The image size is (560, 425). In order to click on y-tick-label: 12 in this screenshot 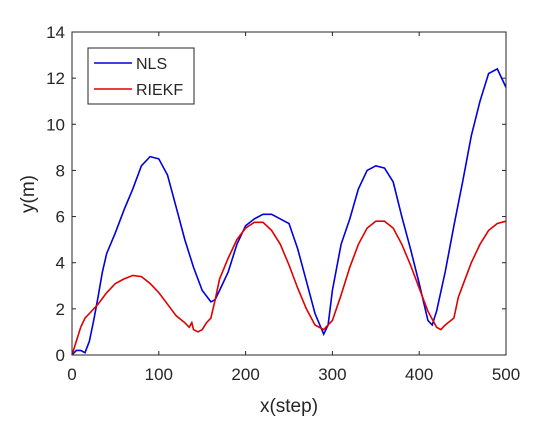, I will do `click(55, 78)`.